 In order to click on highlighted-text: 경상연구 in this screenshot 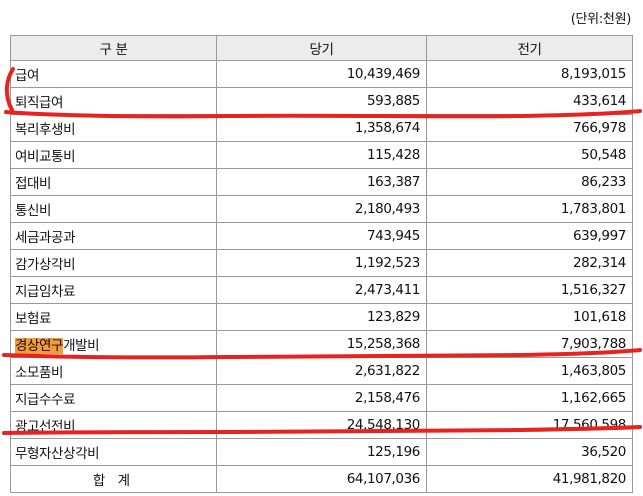, I will do `click(39, 346)`.